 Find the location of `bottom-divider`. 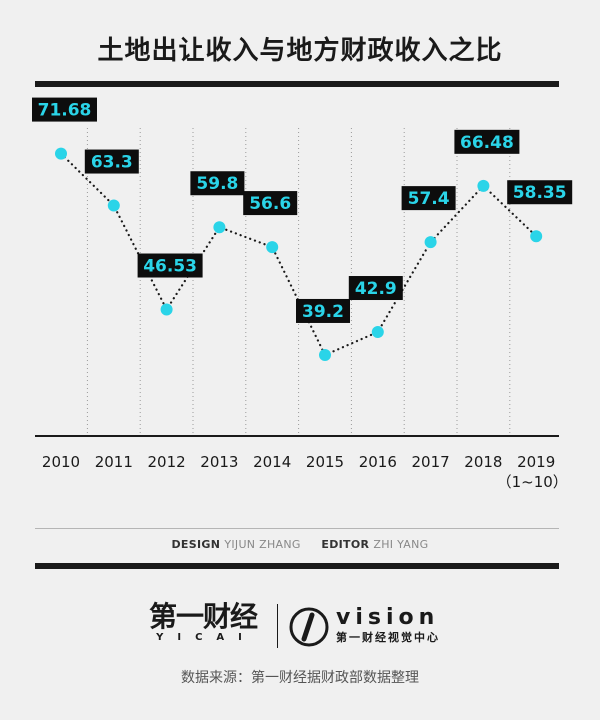

bottom-divider is located at coordinates (297, 566).